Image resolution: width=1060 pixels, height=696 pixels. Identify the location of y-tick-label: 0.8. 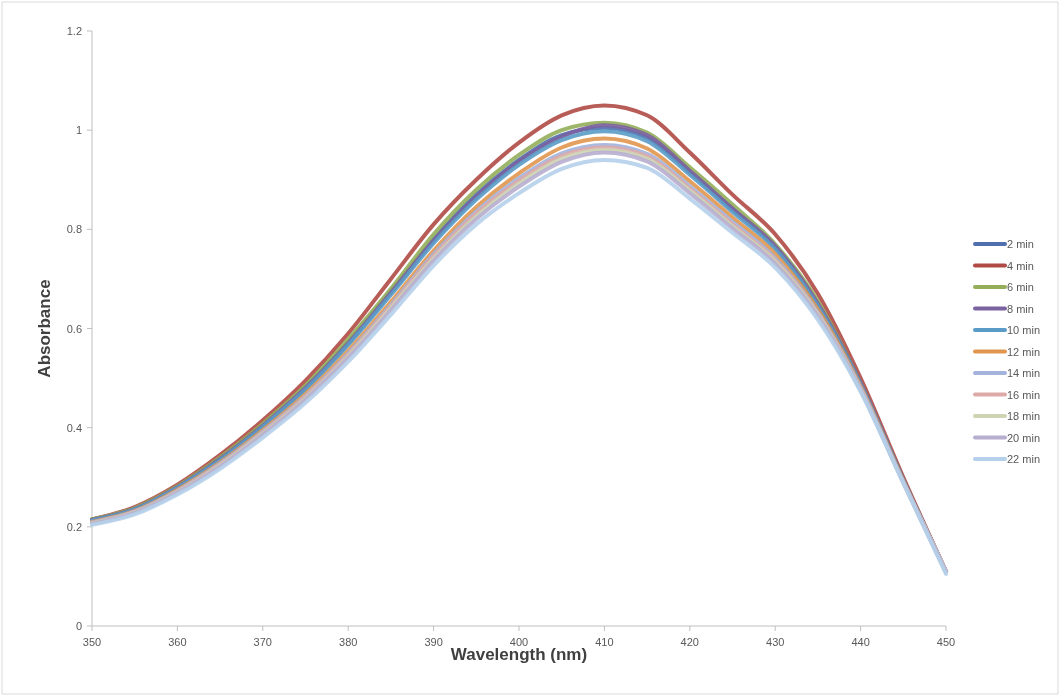
(74, 229).